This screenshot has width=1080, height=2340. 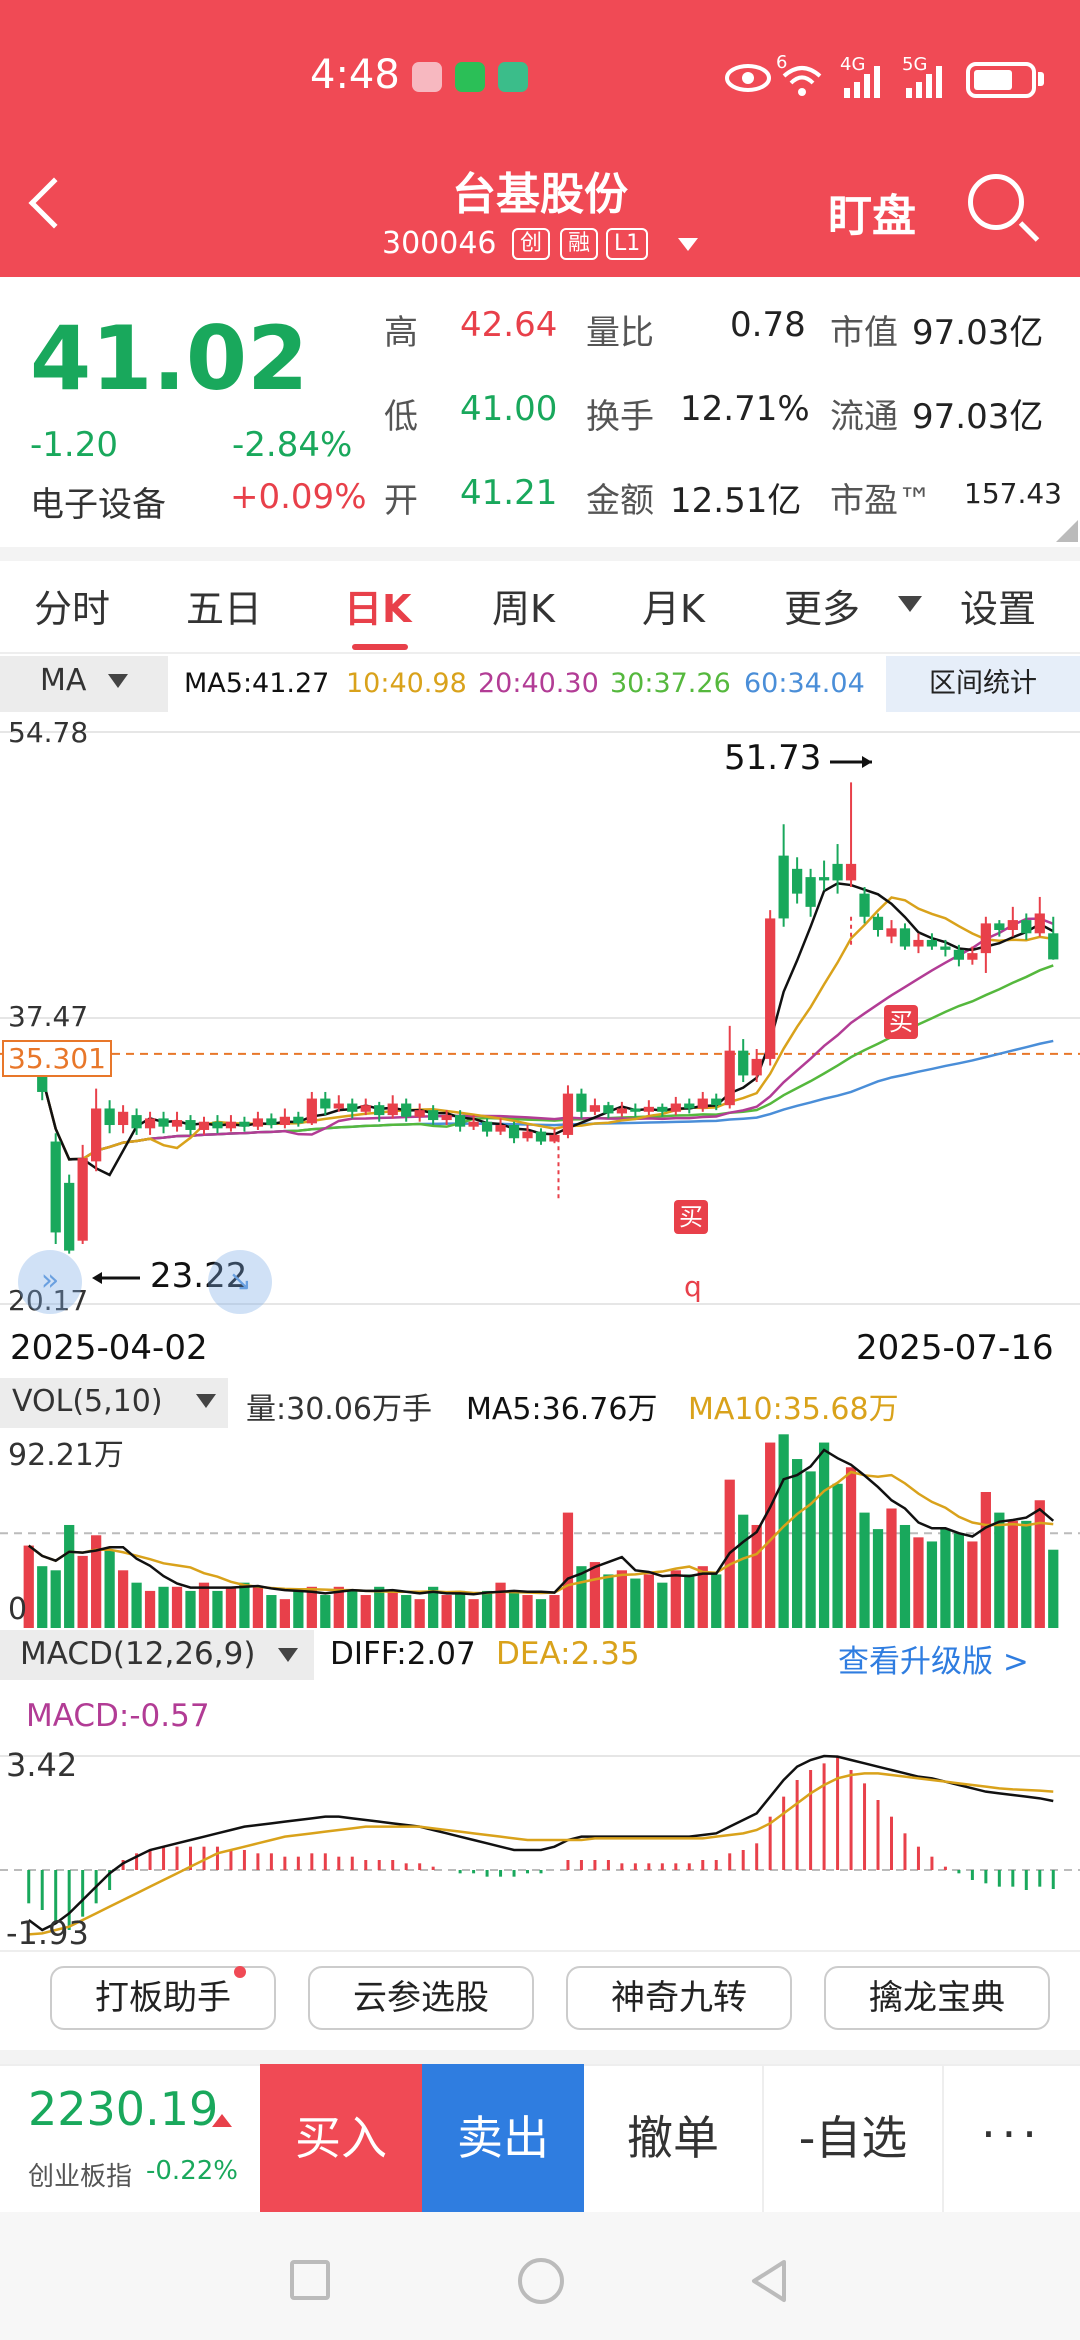 What do you see at coordinates (538, 683) in the screenshot?
I see `ma20-value: 20:40.30` at bounding box center [538, 683].